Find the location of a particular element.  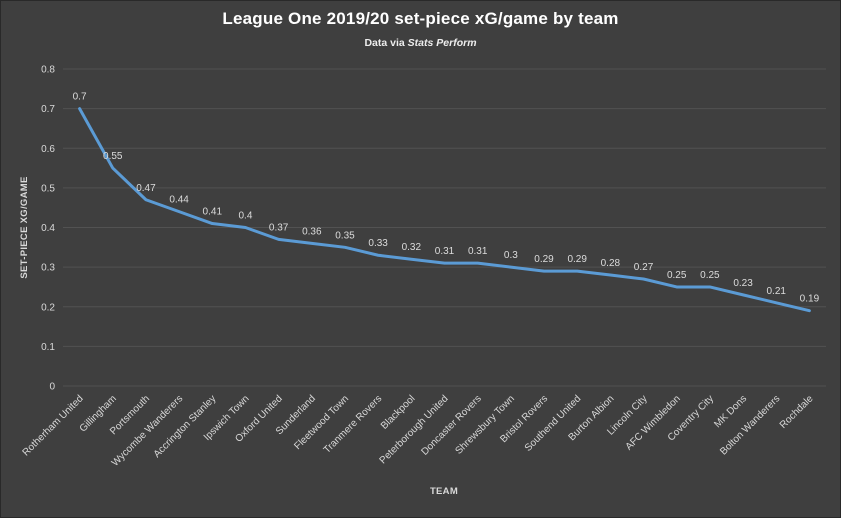

chart-subtitle-prefix: Data via is located at coordinates (386, 43).